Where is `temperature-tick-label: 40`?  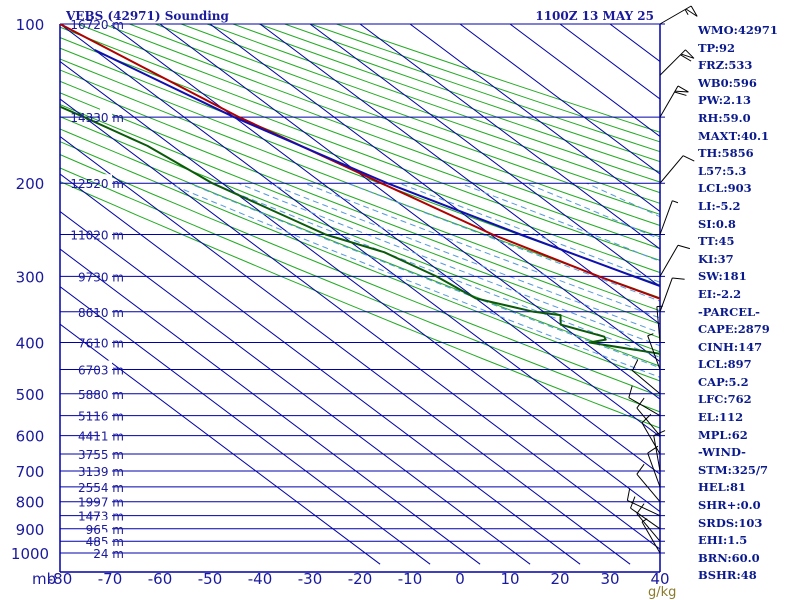 temperature-tick-label: 40 is located at coordinates (659, 579).